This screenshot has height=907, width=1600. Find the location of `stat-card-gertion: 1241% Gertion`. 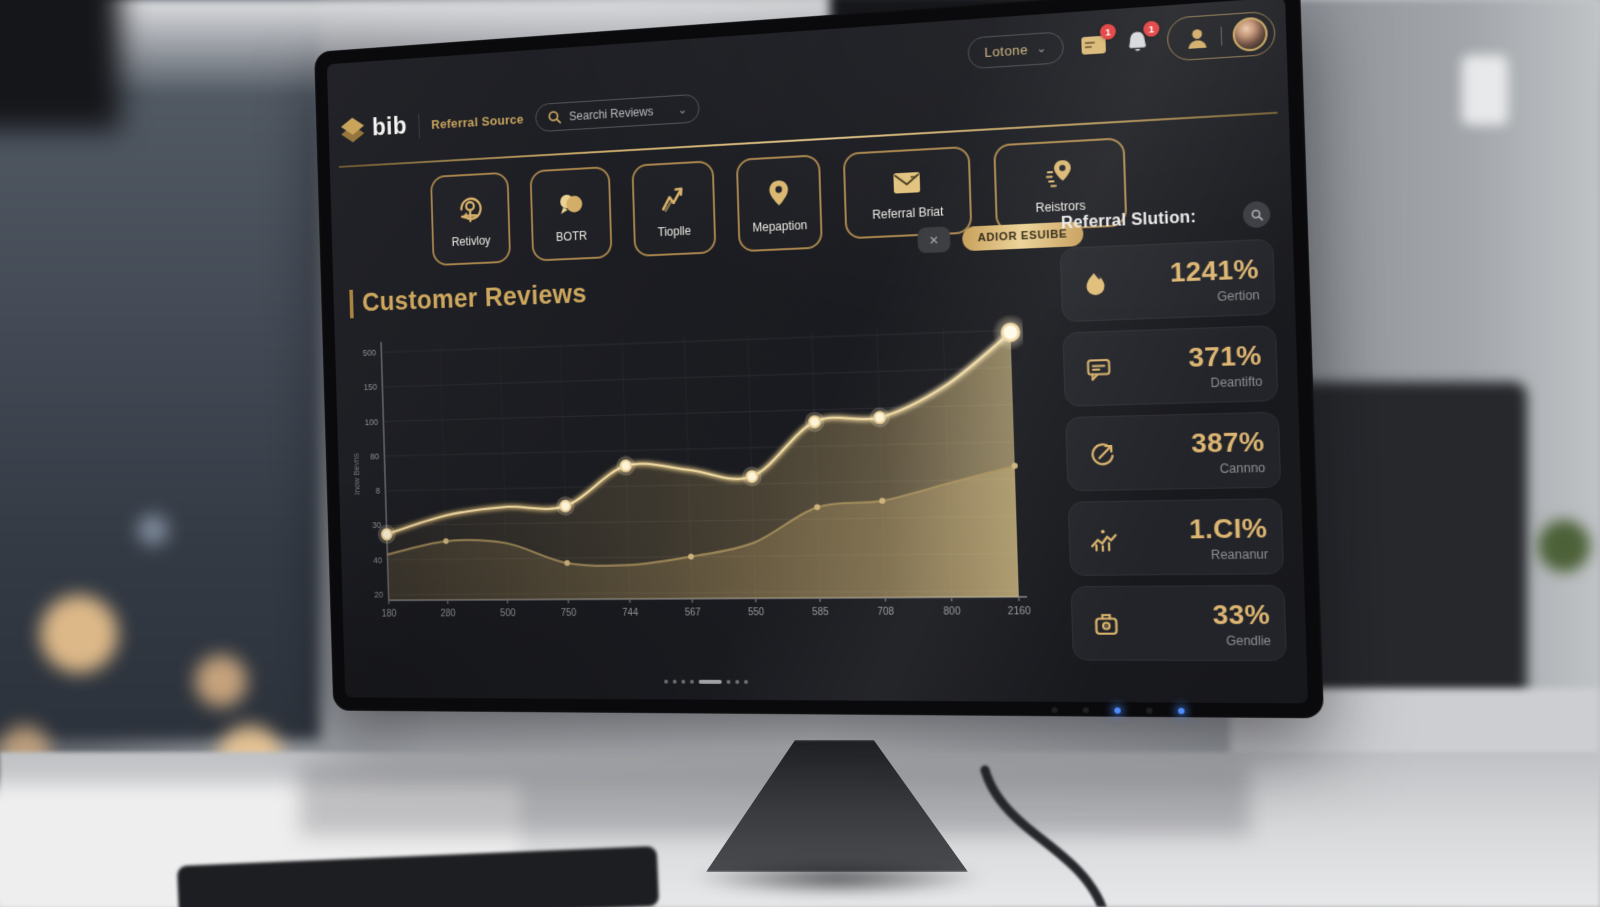

stat-card-gertion: 1241% Gertion is located at coordinates (1167, 280).